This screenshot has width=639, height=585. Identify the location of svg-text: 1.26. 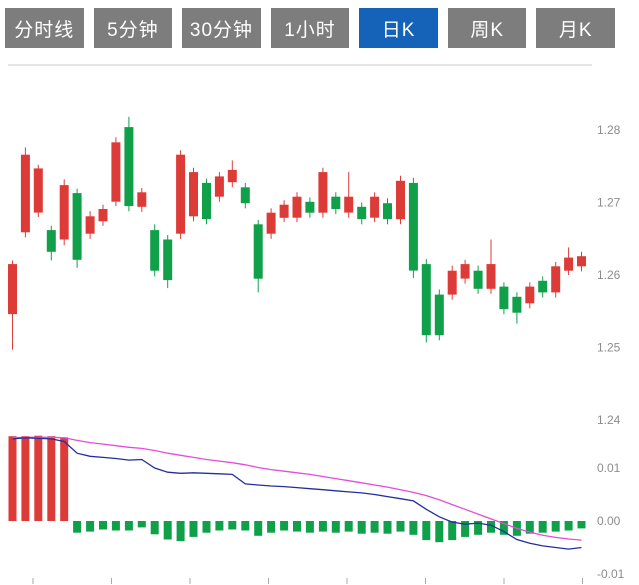
(609, 275).